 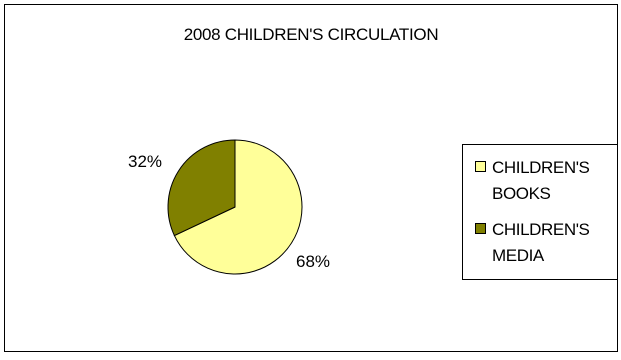 What do you see at coordinates (201, 188) in the screenshot?
I see `pie-slice-media` at bounding box center [201, 188].